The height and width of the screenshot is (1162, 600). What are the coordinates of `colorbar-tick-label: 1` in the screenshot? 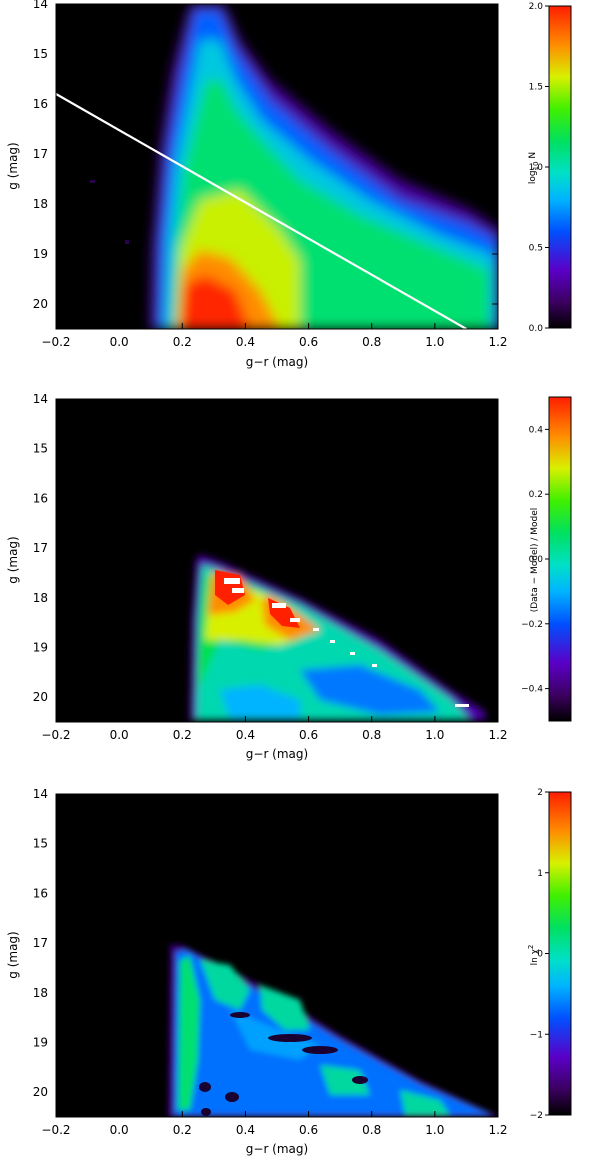 It's located at (540, 874).